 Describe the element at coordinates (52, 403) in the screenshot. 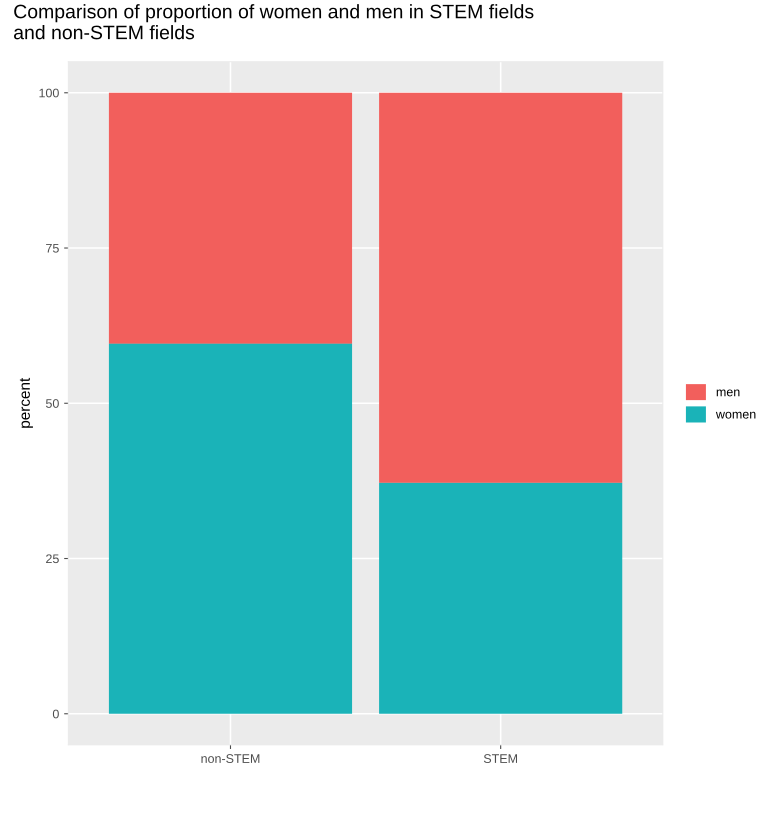

I see `y-tick-label: 50` at that location.